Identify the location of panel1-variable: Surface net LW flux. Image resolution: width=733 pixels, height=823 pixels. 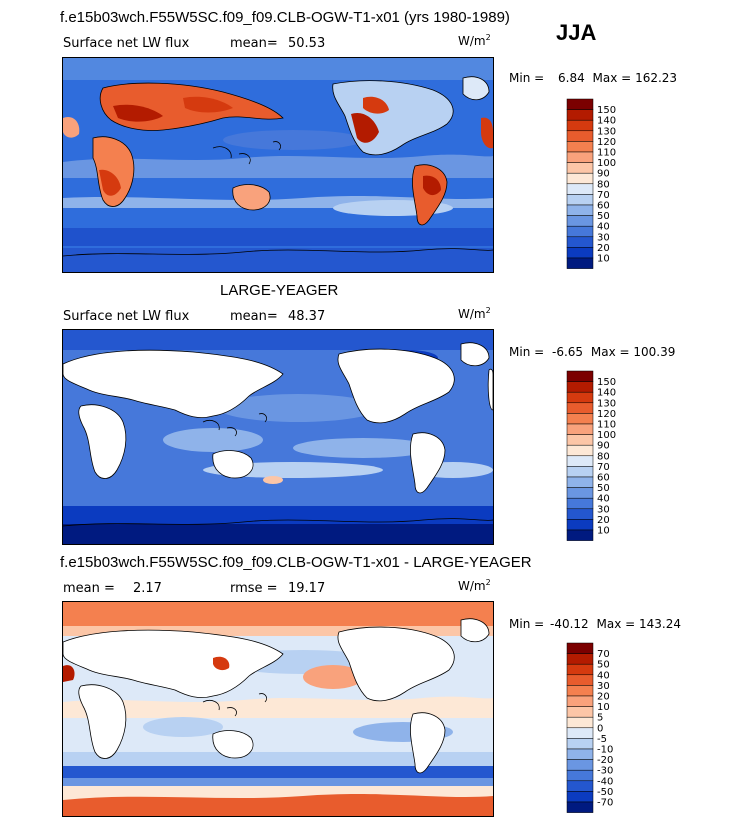
(126, 43).